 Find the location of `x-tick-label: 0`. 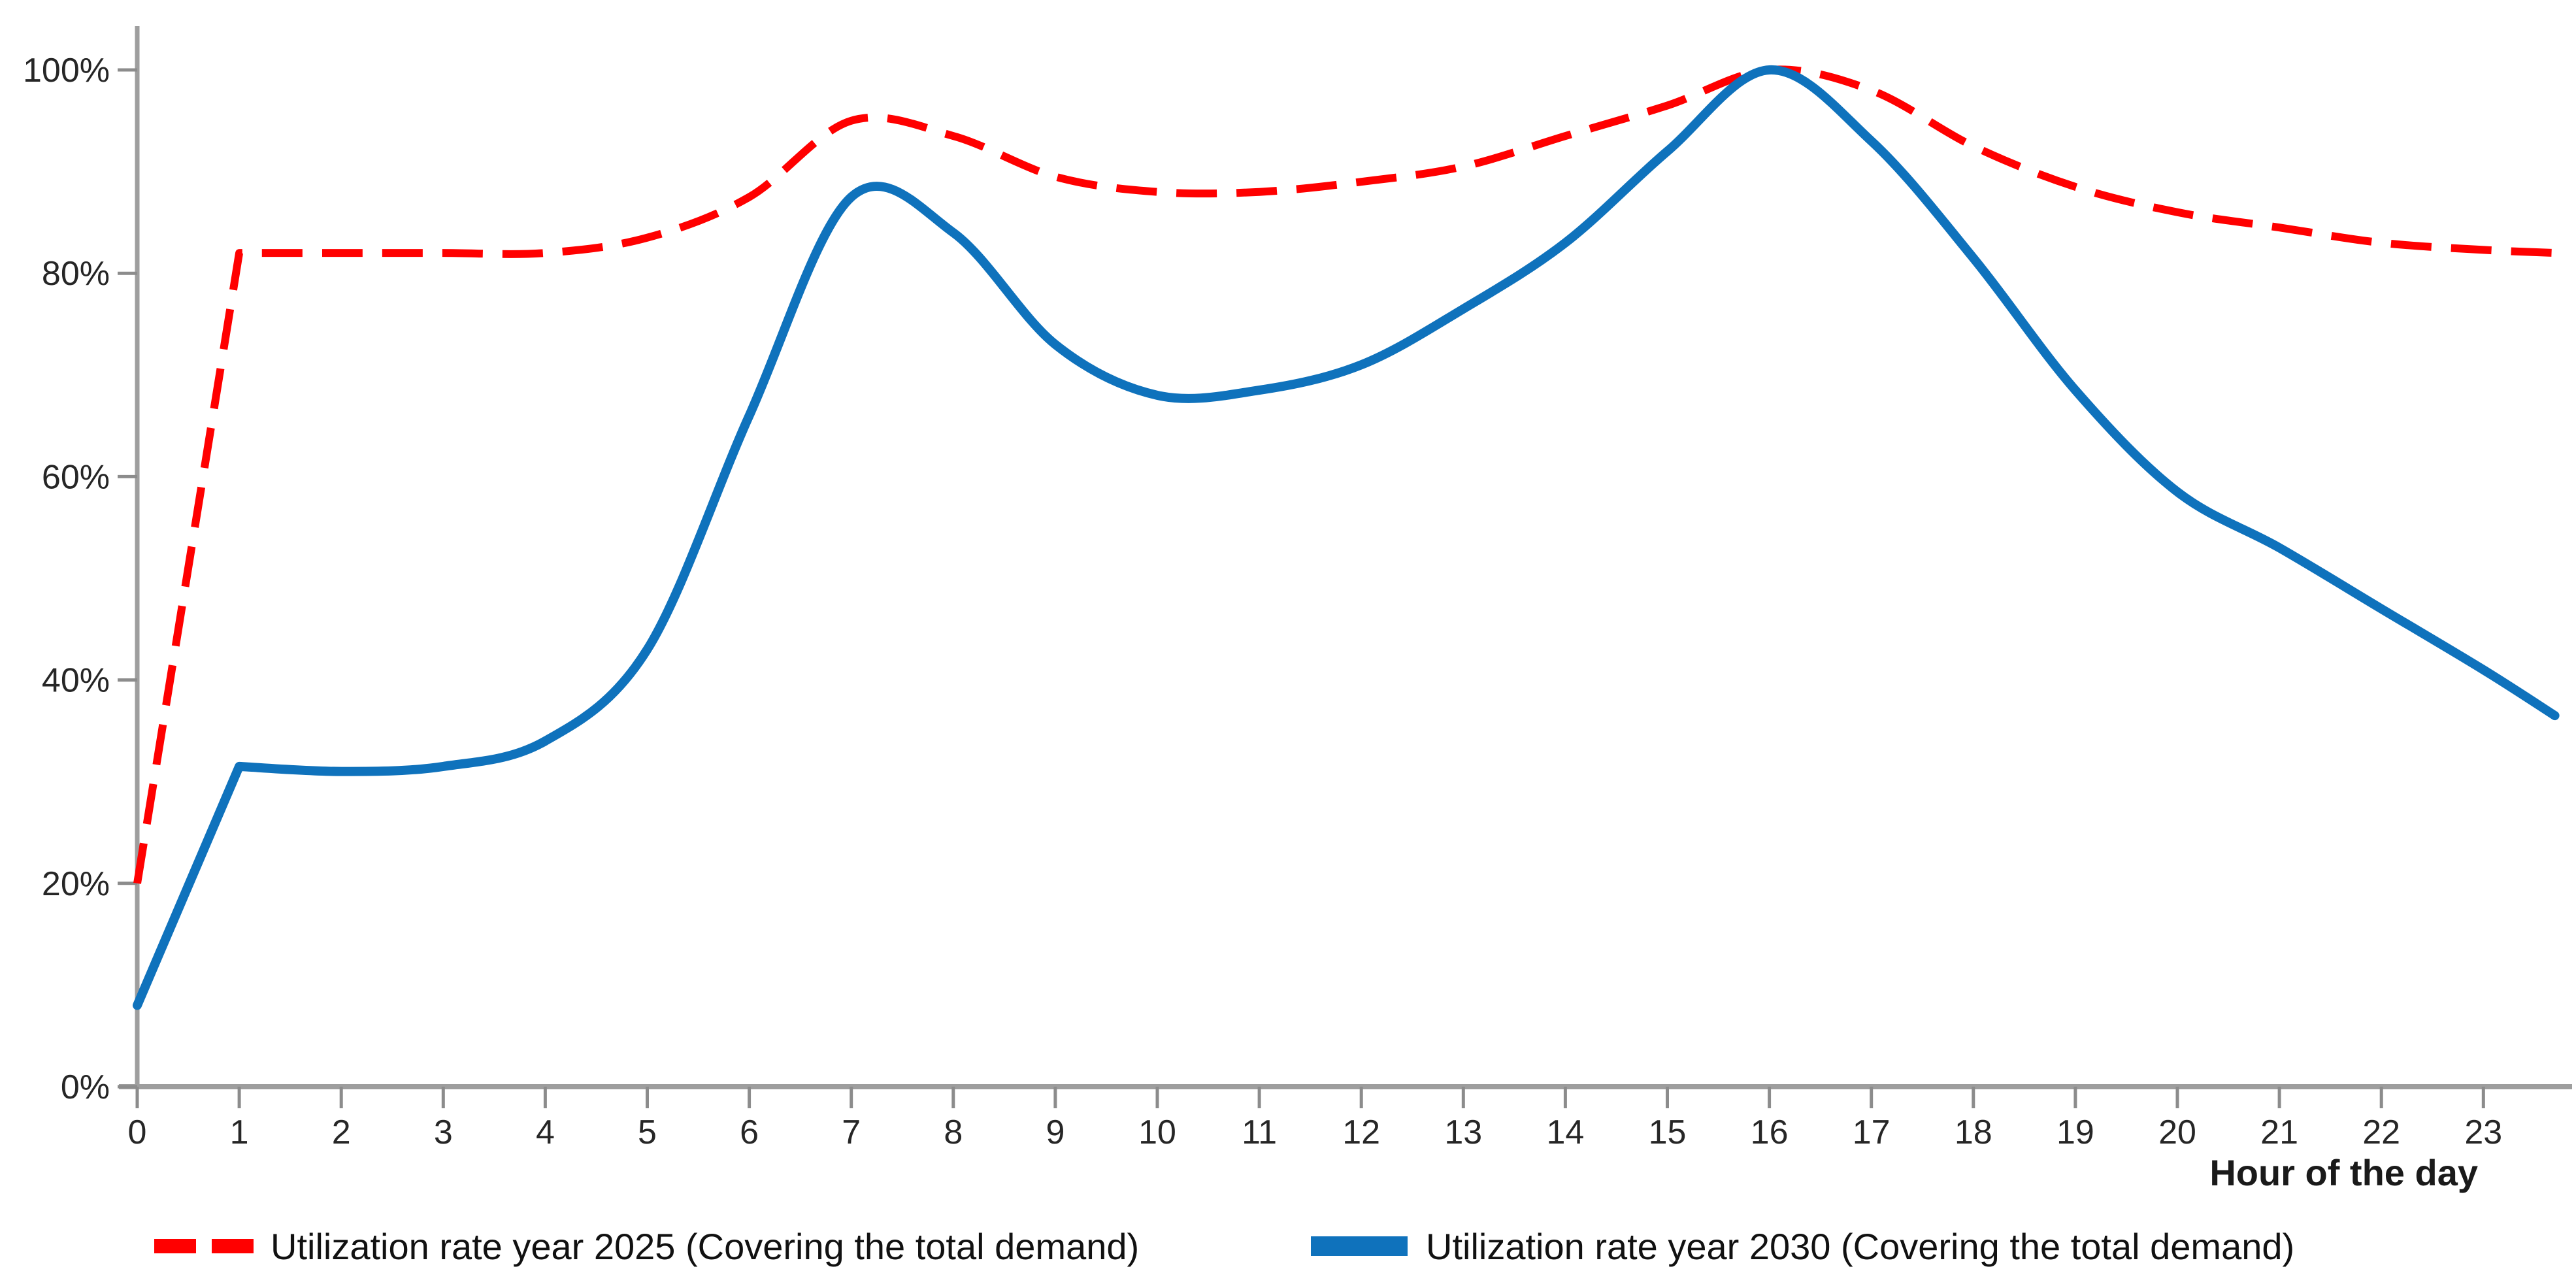

x-tick-label: 0 is located at coordinates (137, 1132).